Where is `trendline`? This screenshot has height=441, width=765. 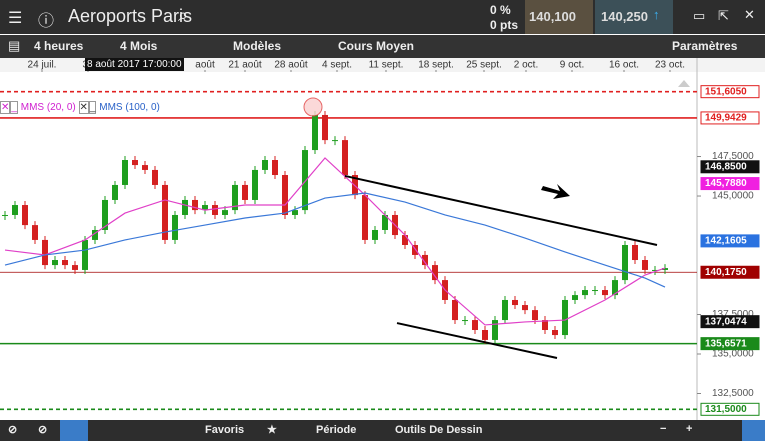 trendline is located at coordinates (501, 210).